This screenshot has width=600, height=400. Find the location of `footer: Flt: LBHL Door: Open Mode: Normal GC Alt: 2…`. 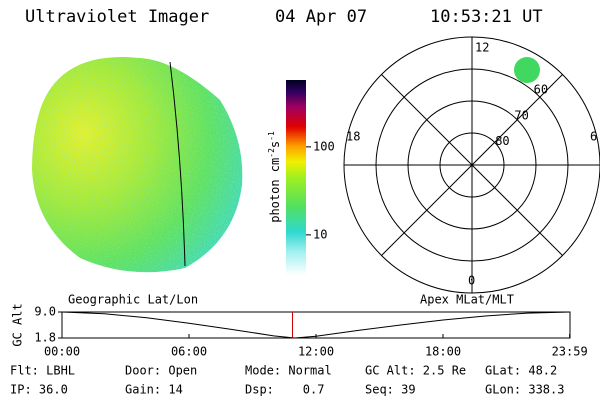

footer: Flt: LBHL Door: Open Mode: Normal GC Alt: 2… is located at coordinates (287, 380).